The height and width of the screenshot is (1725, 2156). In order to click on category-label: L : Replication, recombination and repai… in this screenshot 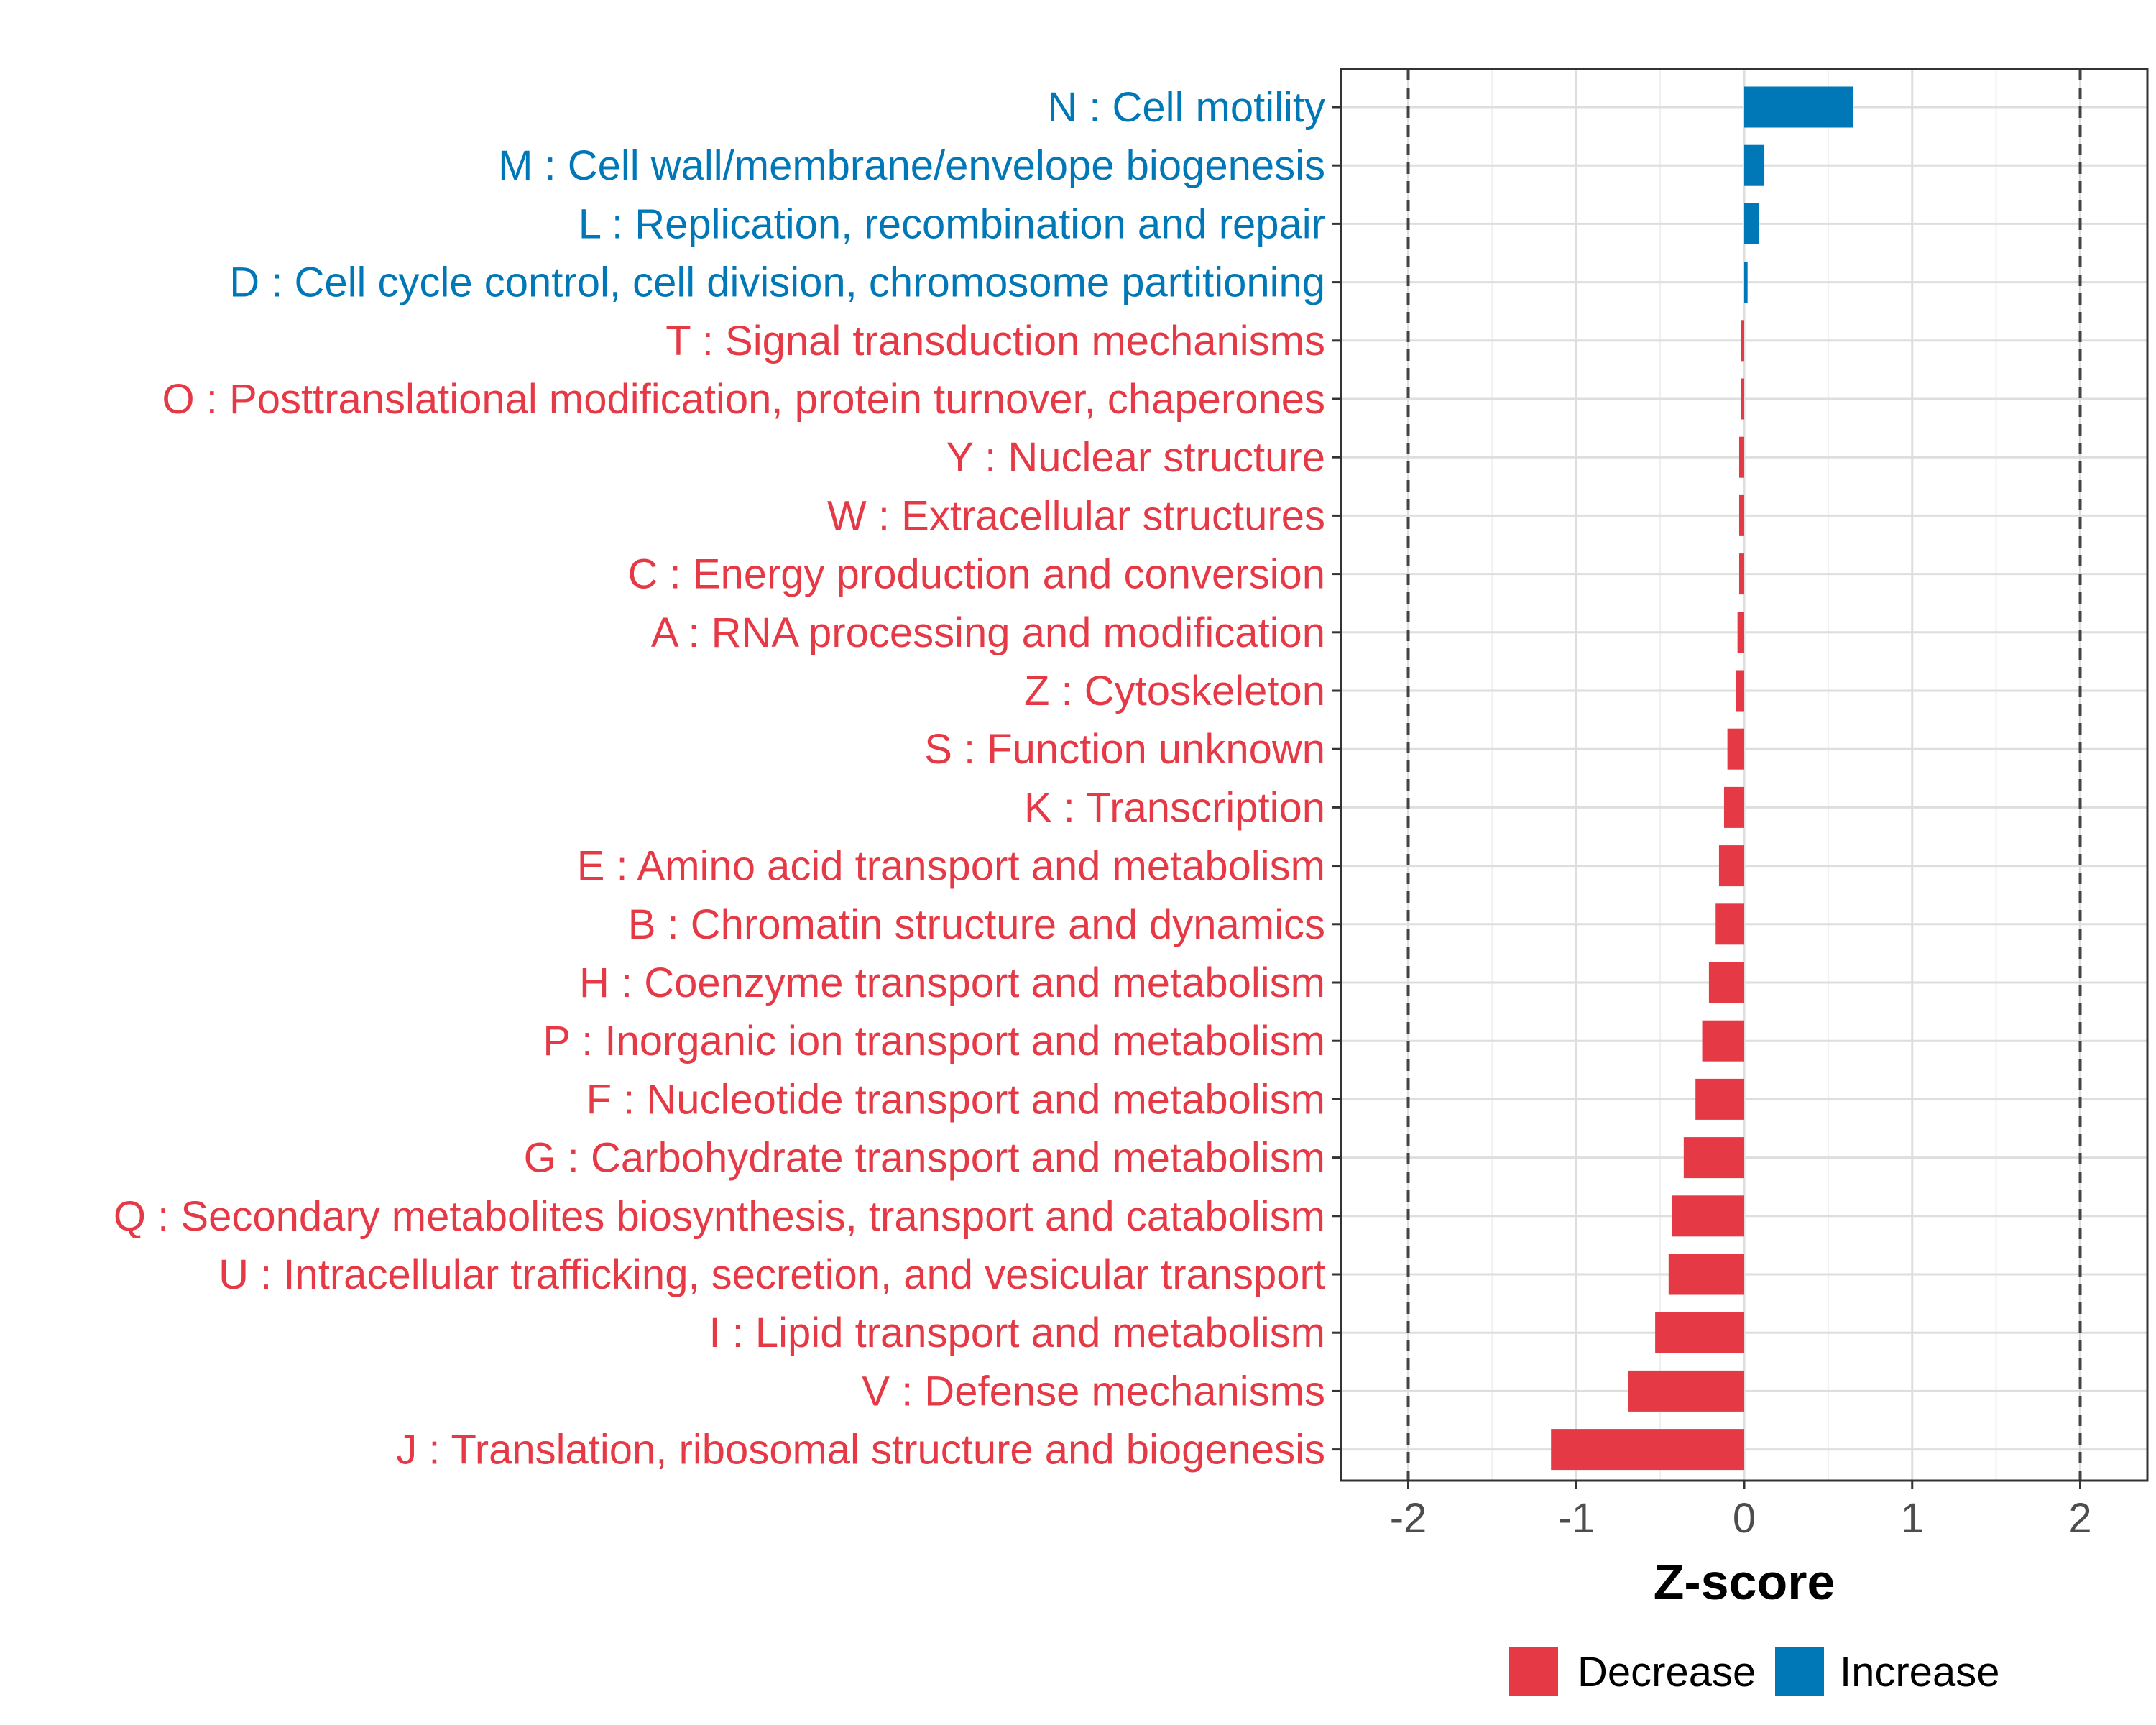, I will do `click(952, 224)`.